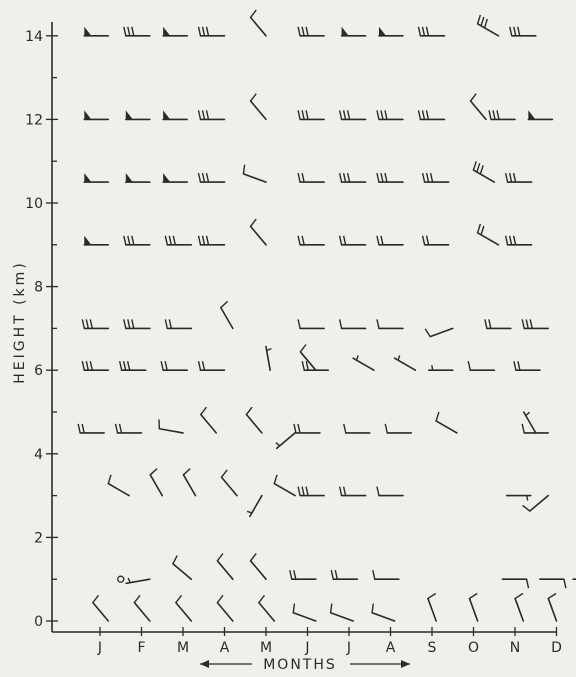  What do you see at coordinates (38, 622) in the screenshot?
I see `y-tick-label: 0` at bounding box center [38, 622].